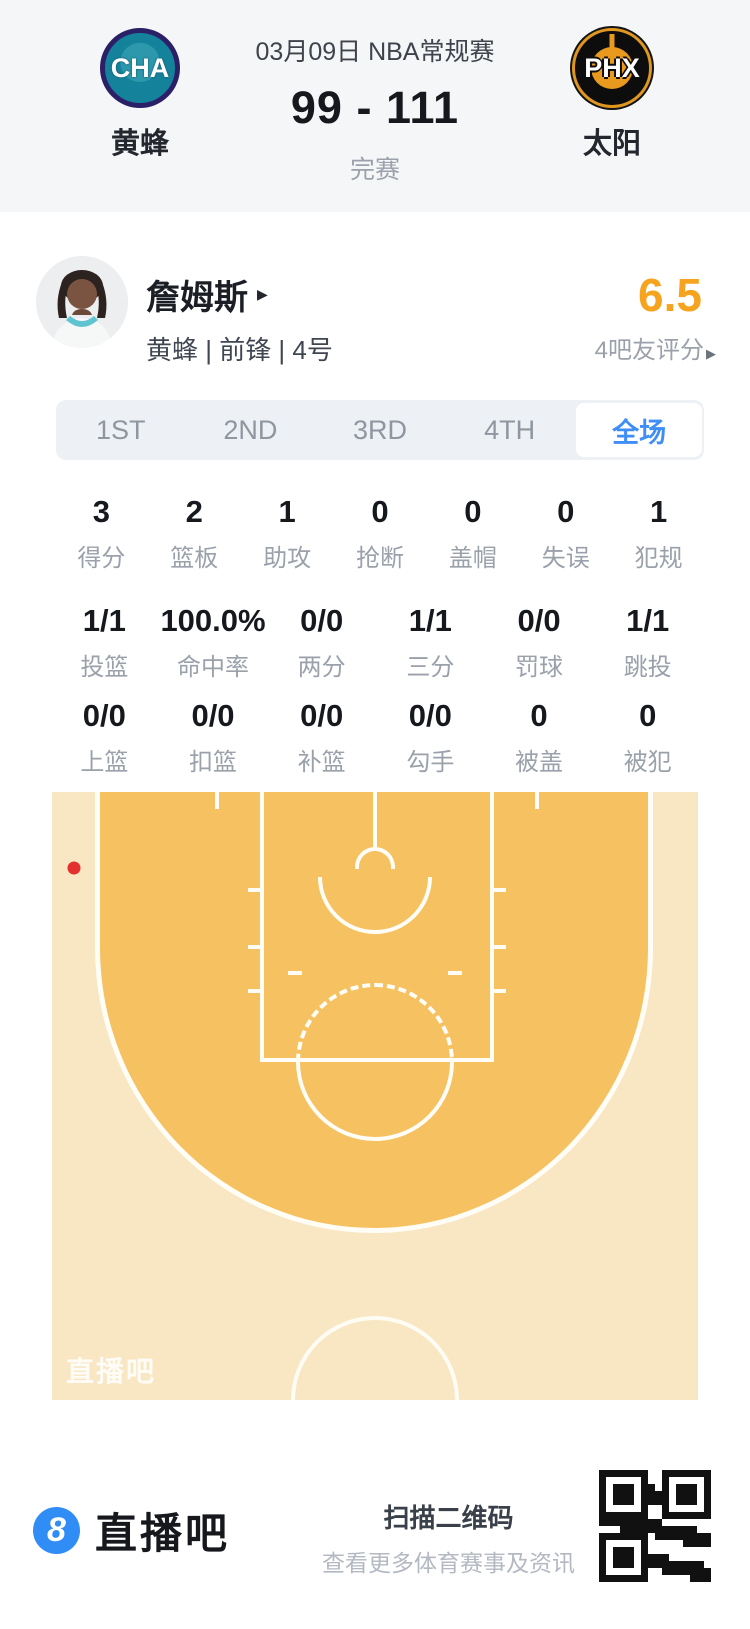  What do you see at coordinates (647, 737) in the screenshot?
I see `stat-fouled: 0 被犯` at bounding box center [647, 737].